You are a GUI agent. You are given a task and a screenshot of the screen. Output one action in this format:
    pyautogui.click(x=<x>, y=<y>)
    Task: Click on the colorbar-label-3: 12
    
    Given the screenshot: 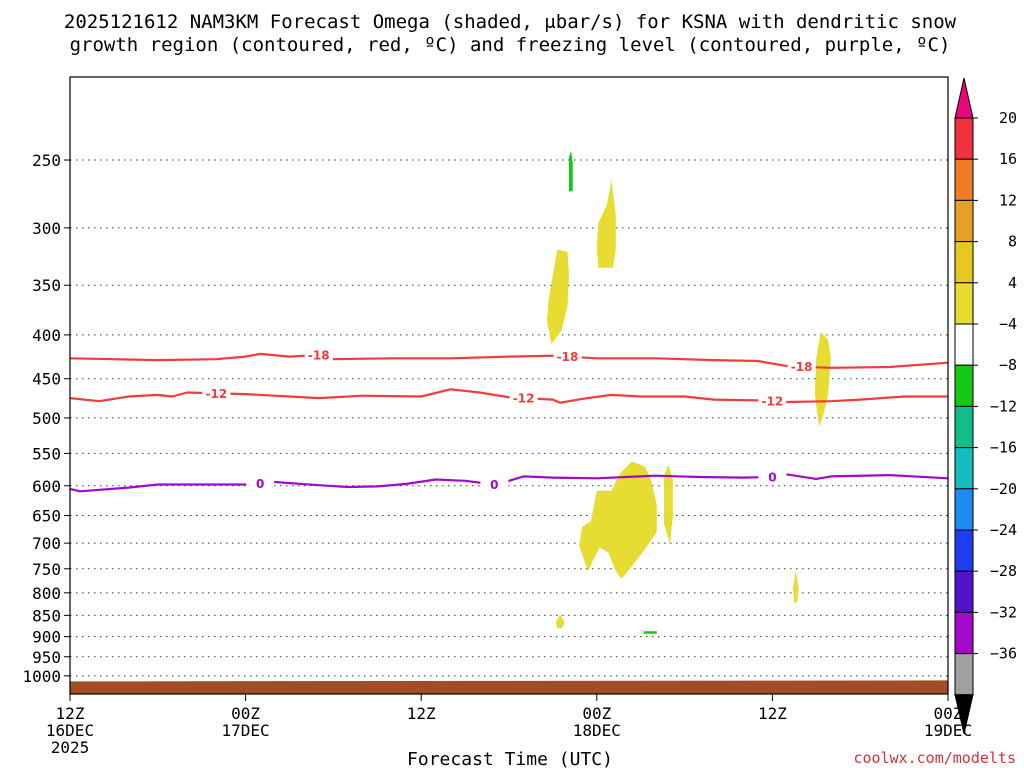 What is the action you would take?
    pyautogui.click(x=1008, y=200)
    